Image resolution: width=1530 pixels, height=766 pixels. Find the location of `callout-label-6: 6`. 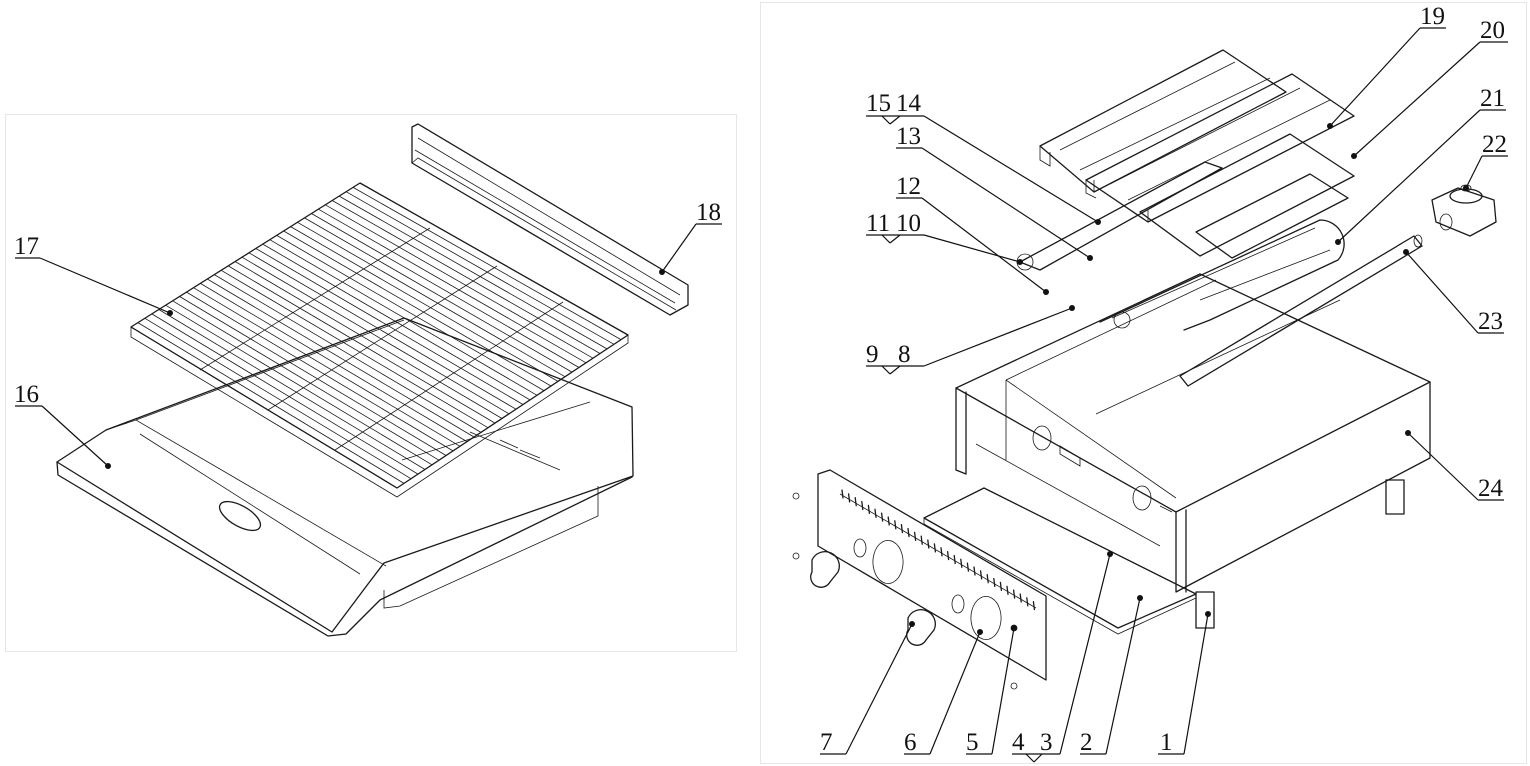

callout-label-6: 6 is located at coordinates (910, 742).